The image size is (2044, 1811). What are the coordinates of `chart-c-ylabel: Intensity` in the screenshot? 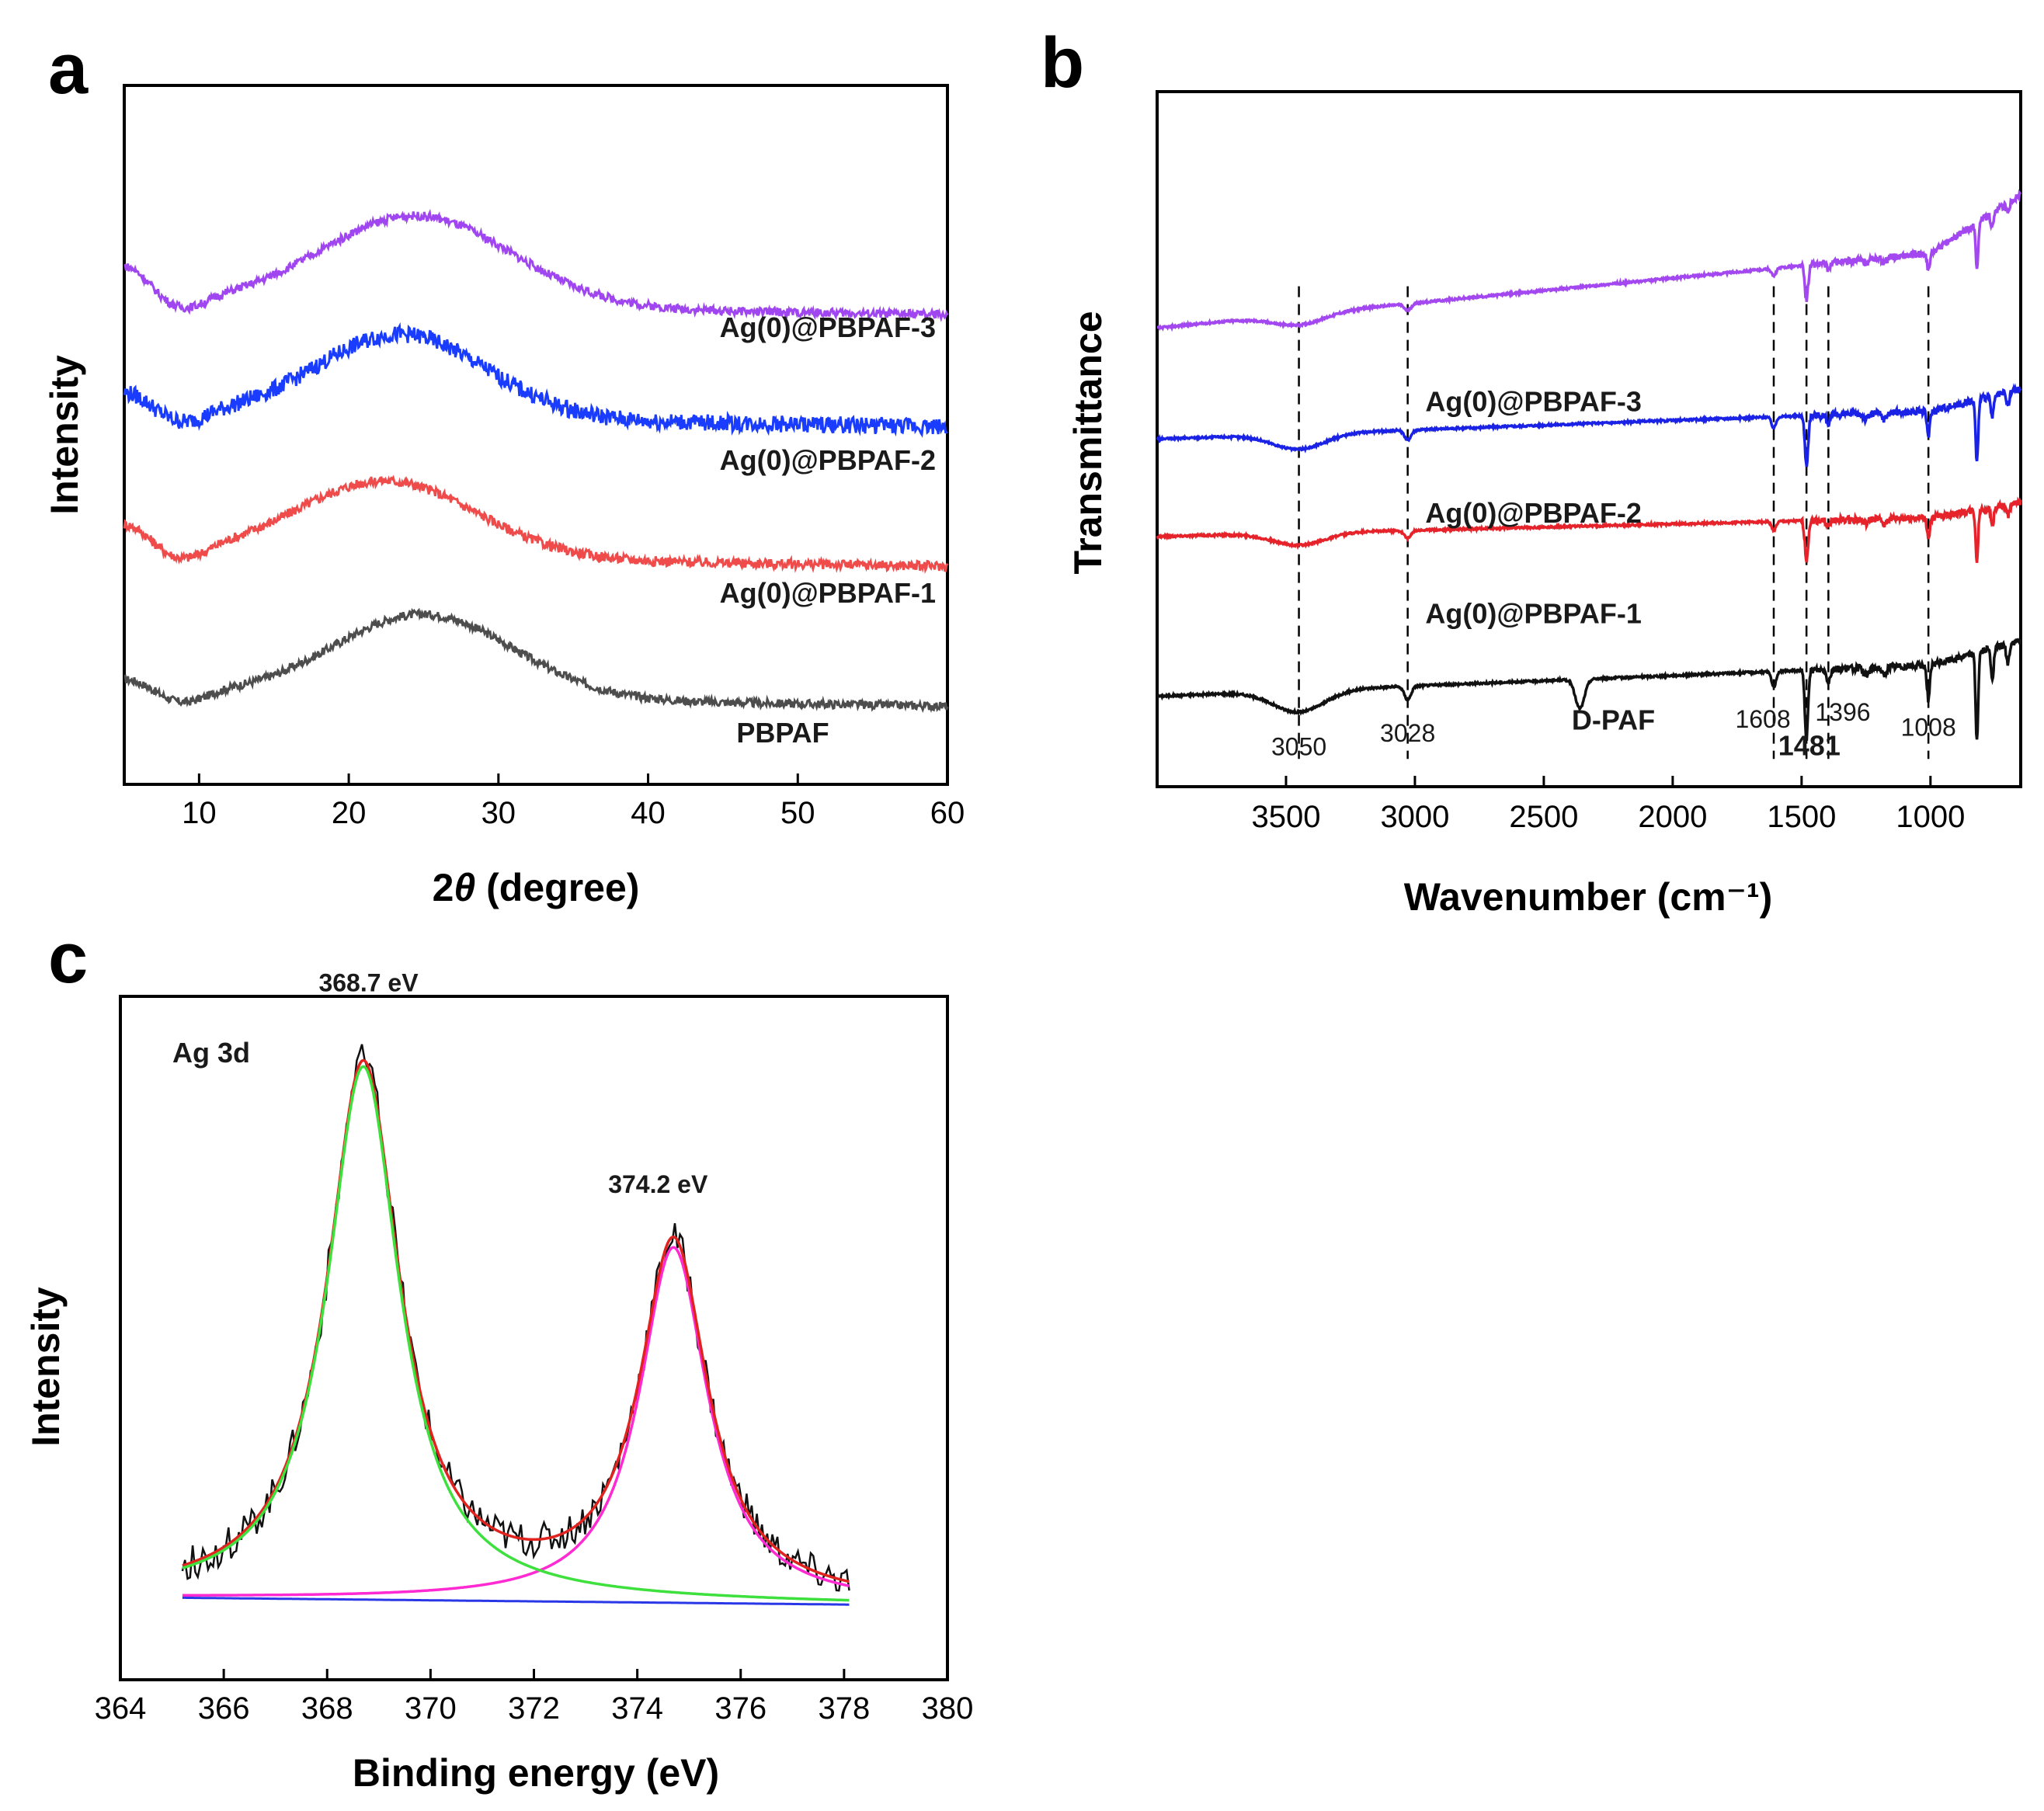 It's located at (46, 1367).